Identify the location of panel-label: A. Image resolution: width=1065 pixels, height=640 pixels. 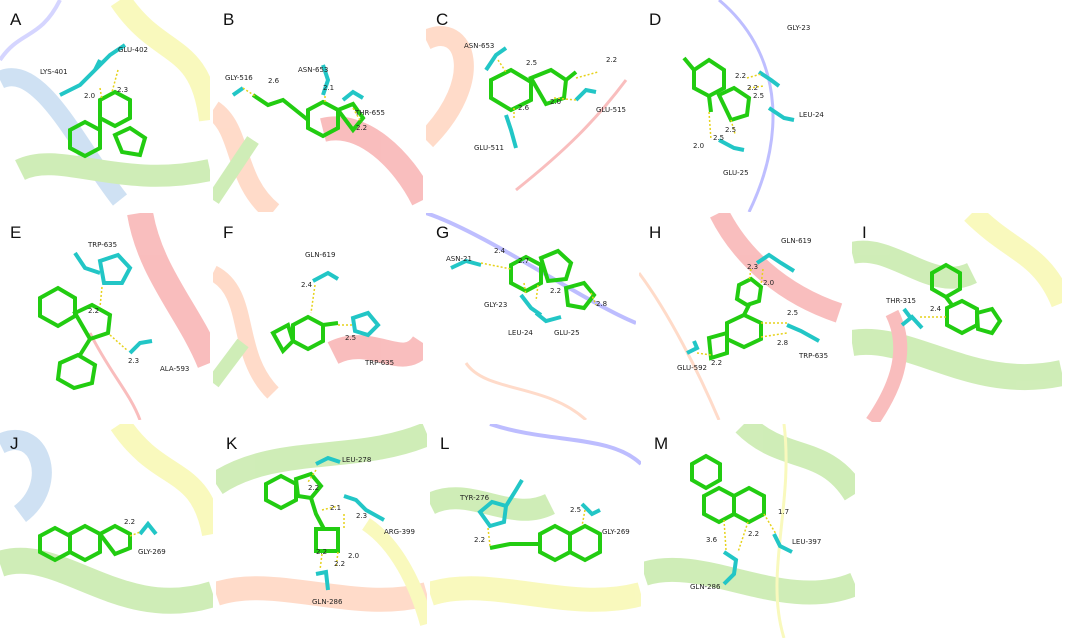
(16, 19).